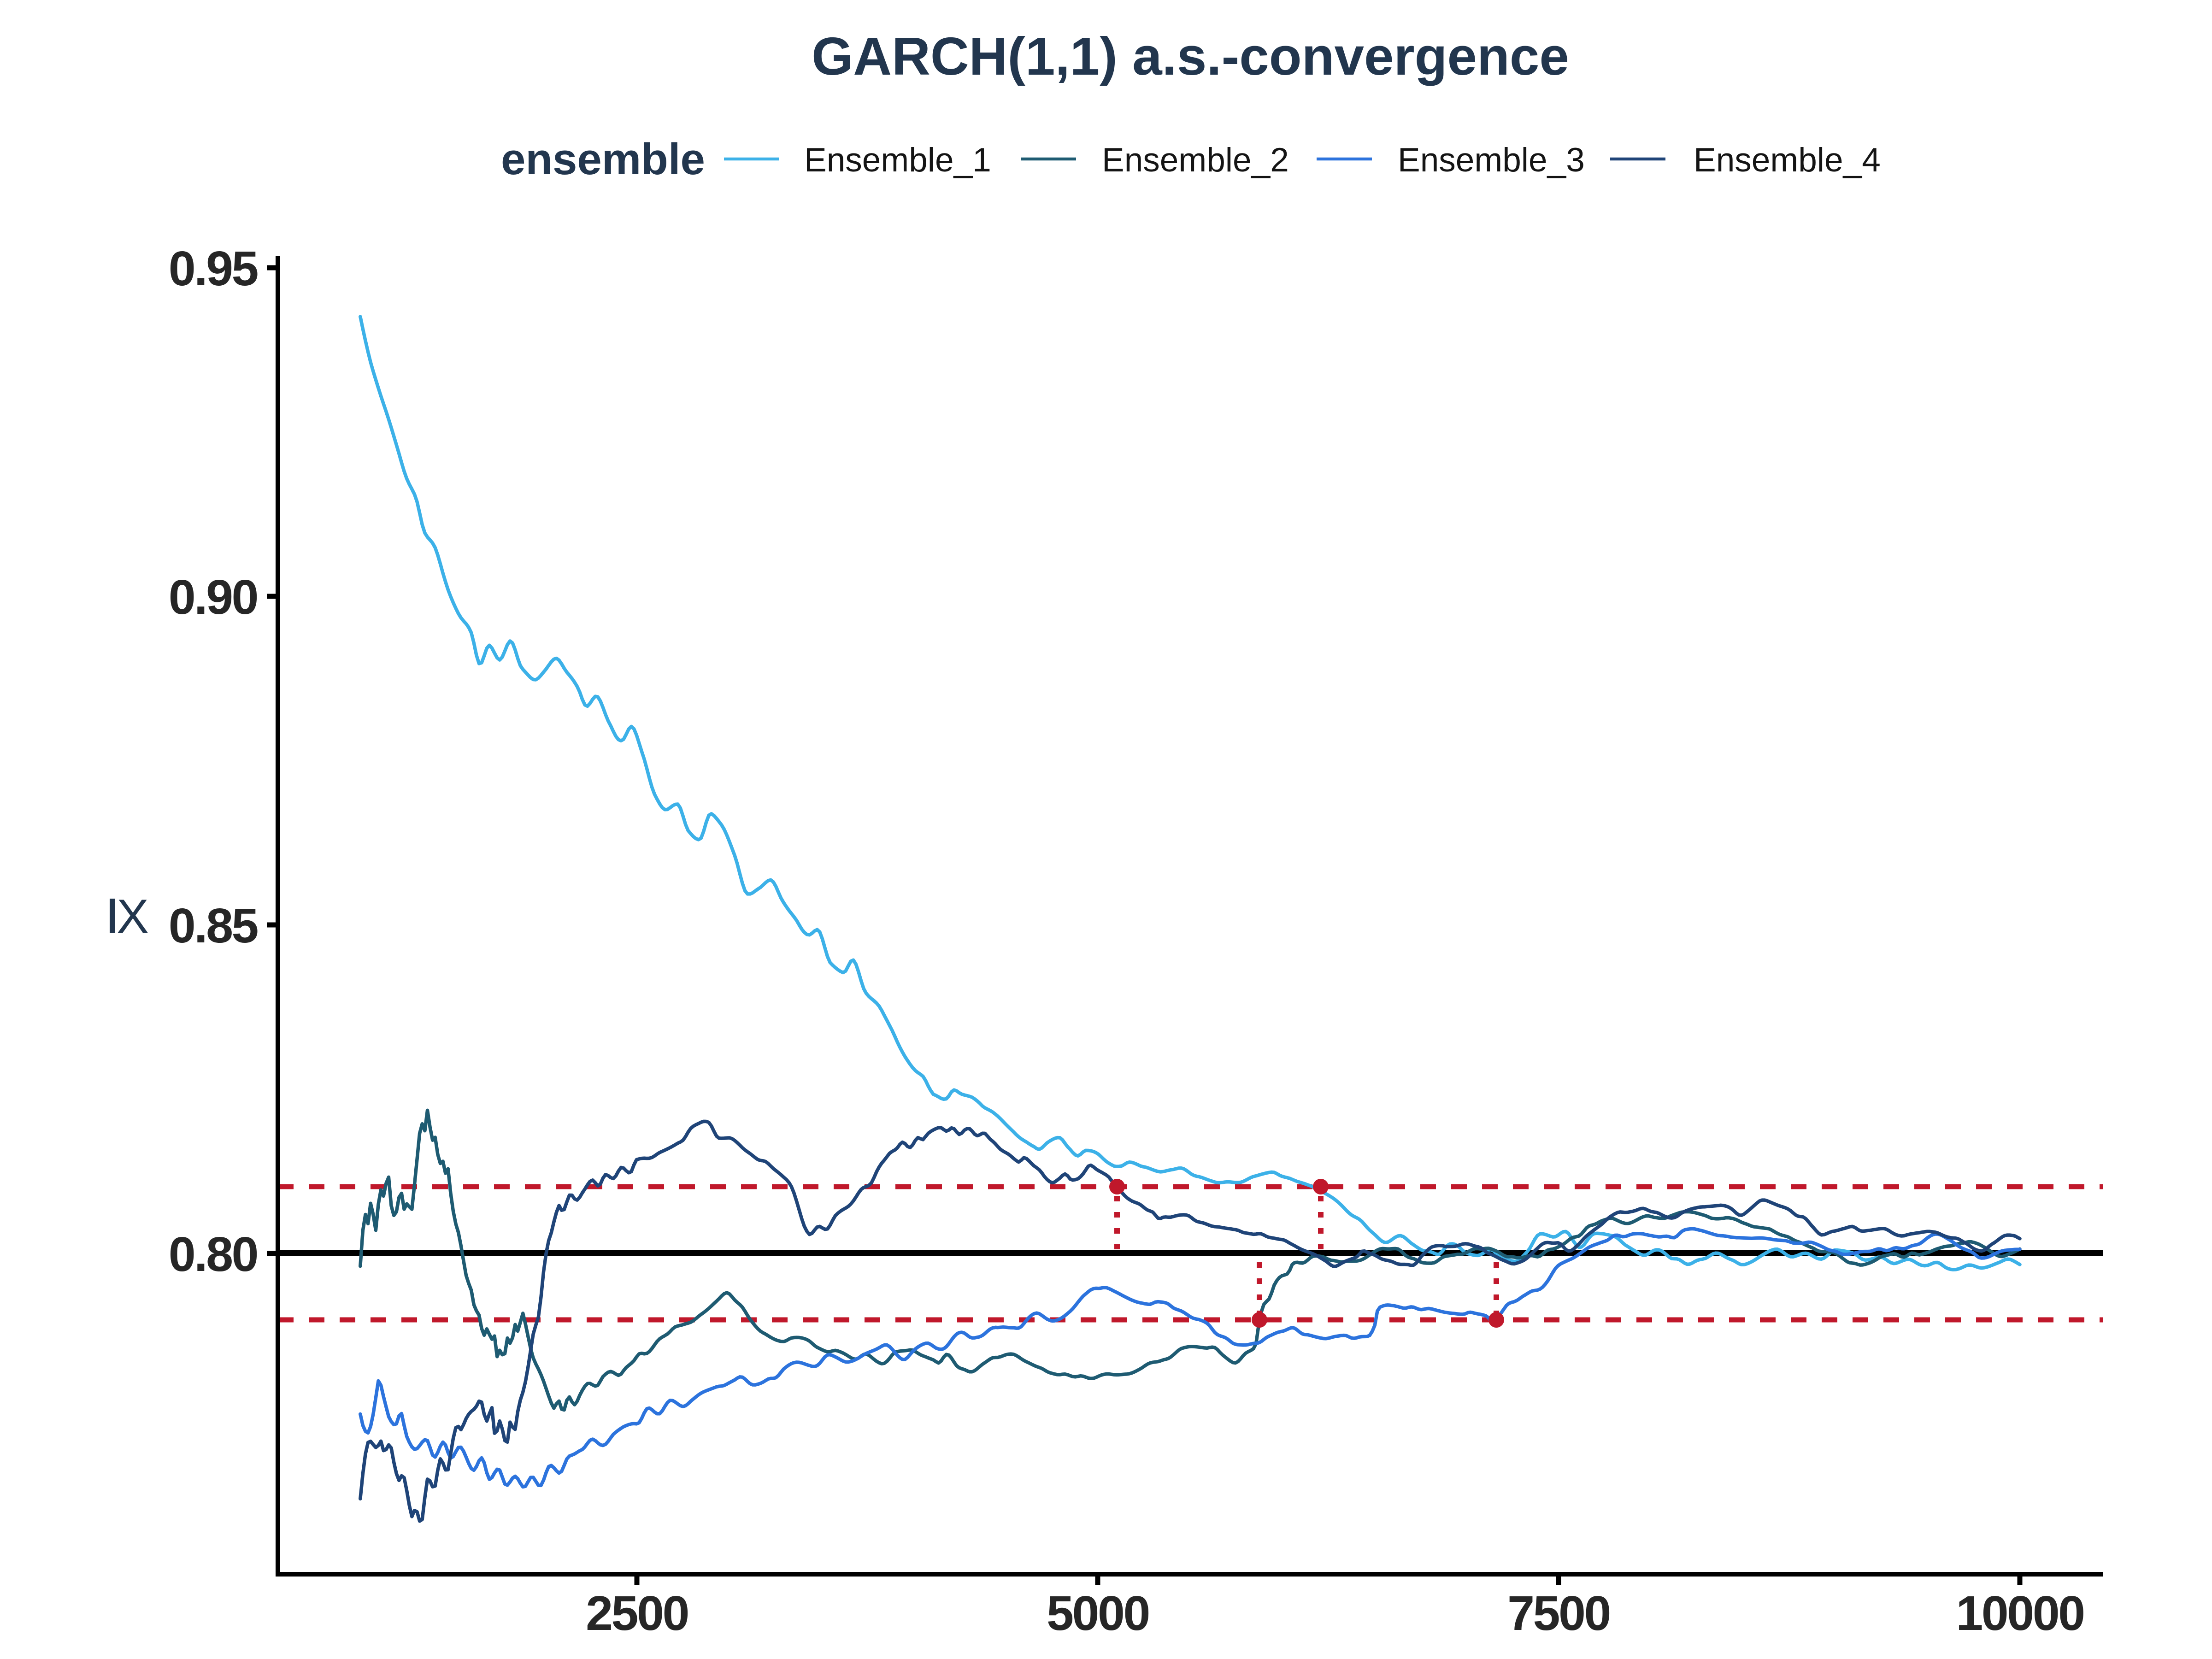 This screenshot has width=2212, height=1659. What do you see at coordinates (1787, 160) in the screenshot?
I see `svg-text: Ensemble_4` at bounding box center [1787, 160].